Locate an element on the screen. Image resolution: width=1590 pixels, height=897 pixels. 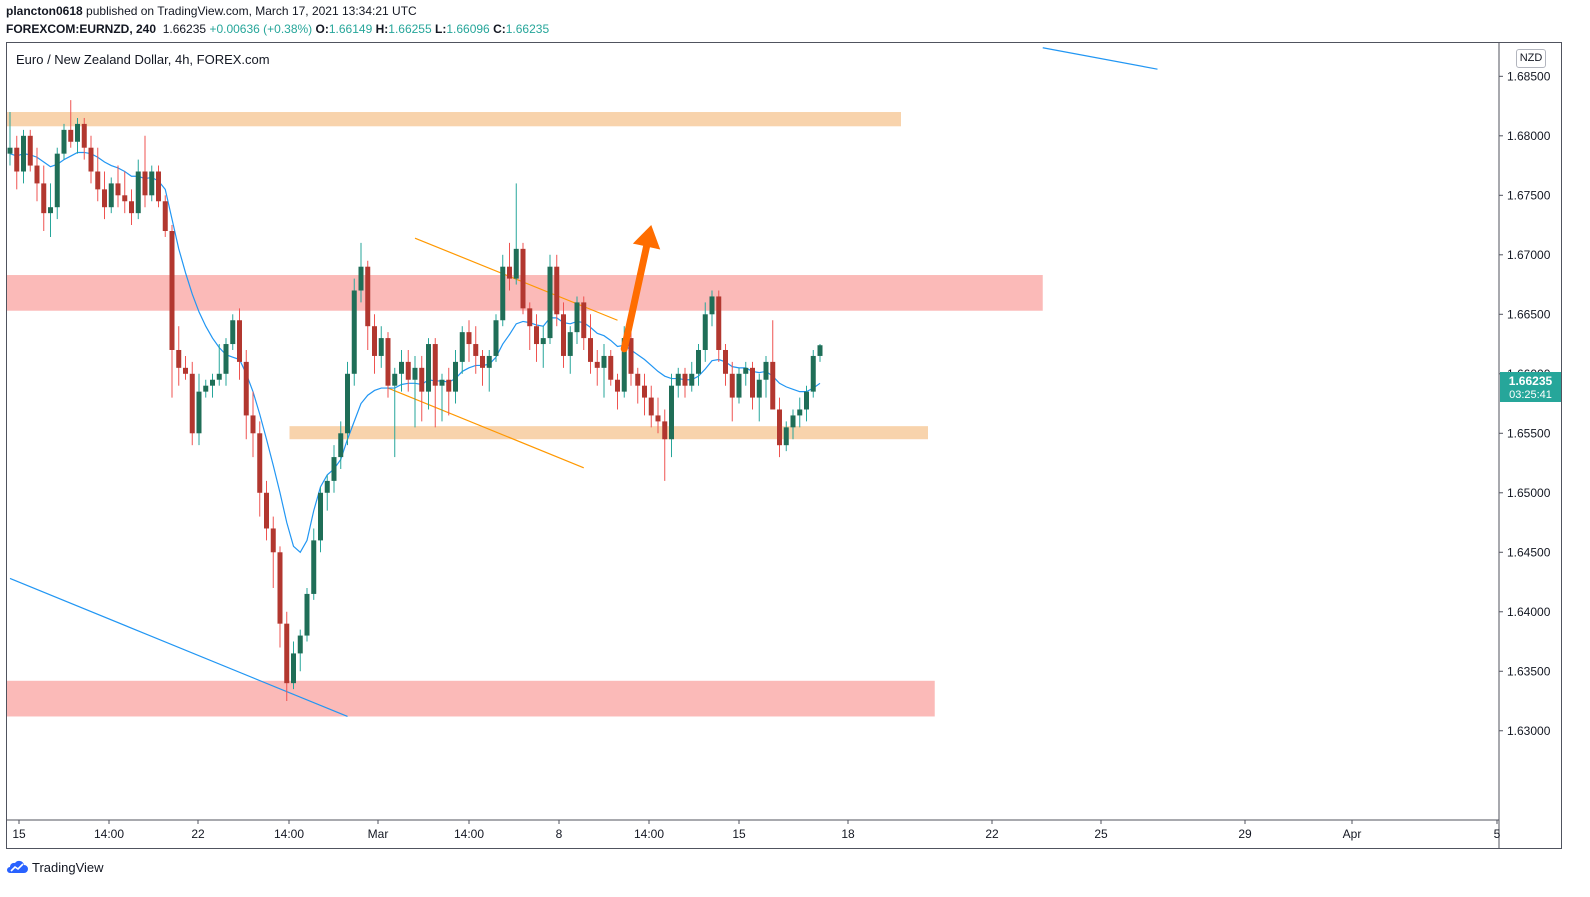
close-label: C: is located at coordinates (499, 29).